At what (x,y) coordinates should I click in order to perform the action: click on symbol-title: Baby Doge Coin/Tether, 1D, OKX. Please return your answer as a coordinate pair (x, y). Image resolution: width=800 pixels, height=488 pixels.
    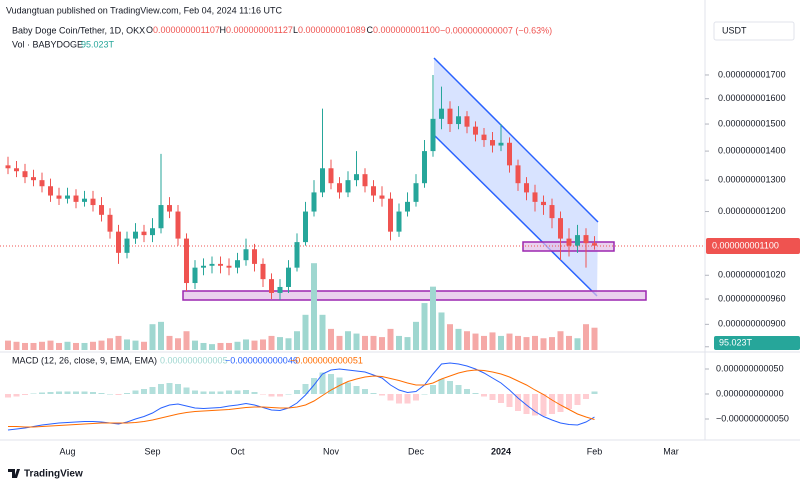
    Looking at the image, I should click on (78, 30).